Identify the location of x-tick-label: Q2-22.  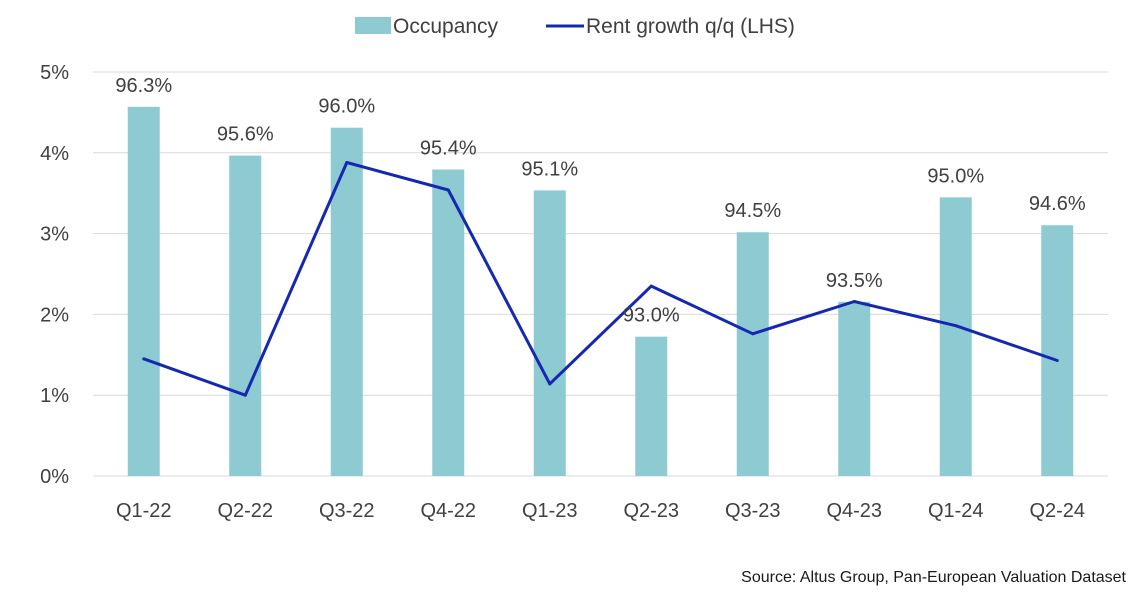
(245, 511).